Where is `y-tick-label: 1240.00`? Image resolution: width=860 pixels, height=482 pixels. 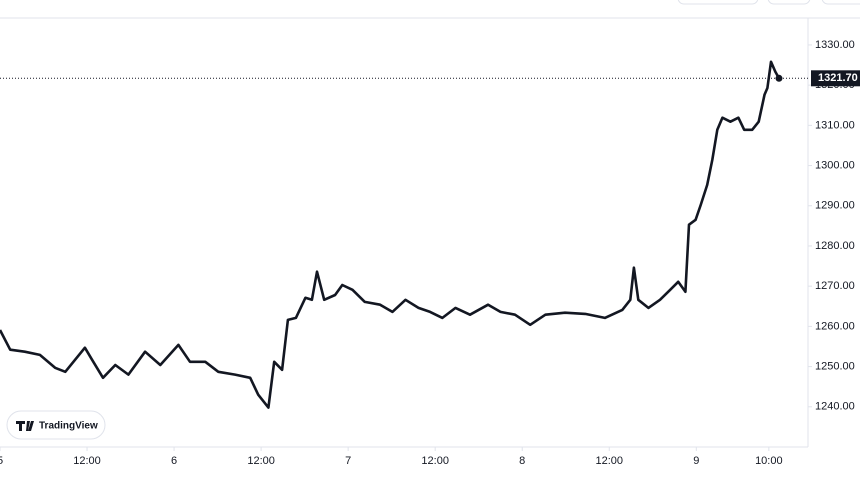 y-tick-label: 1240.00 is located at coordinates (835, 407).